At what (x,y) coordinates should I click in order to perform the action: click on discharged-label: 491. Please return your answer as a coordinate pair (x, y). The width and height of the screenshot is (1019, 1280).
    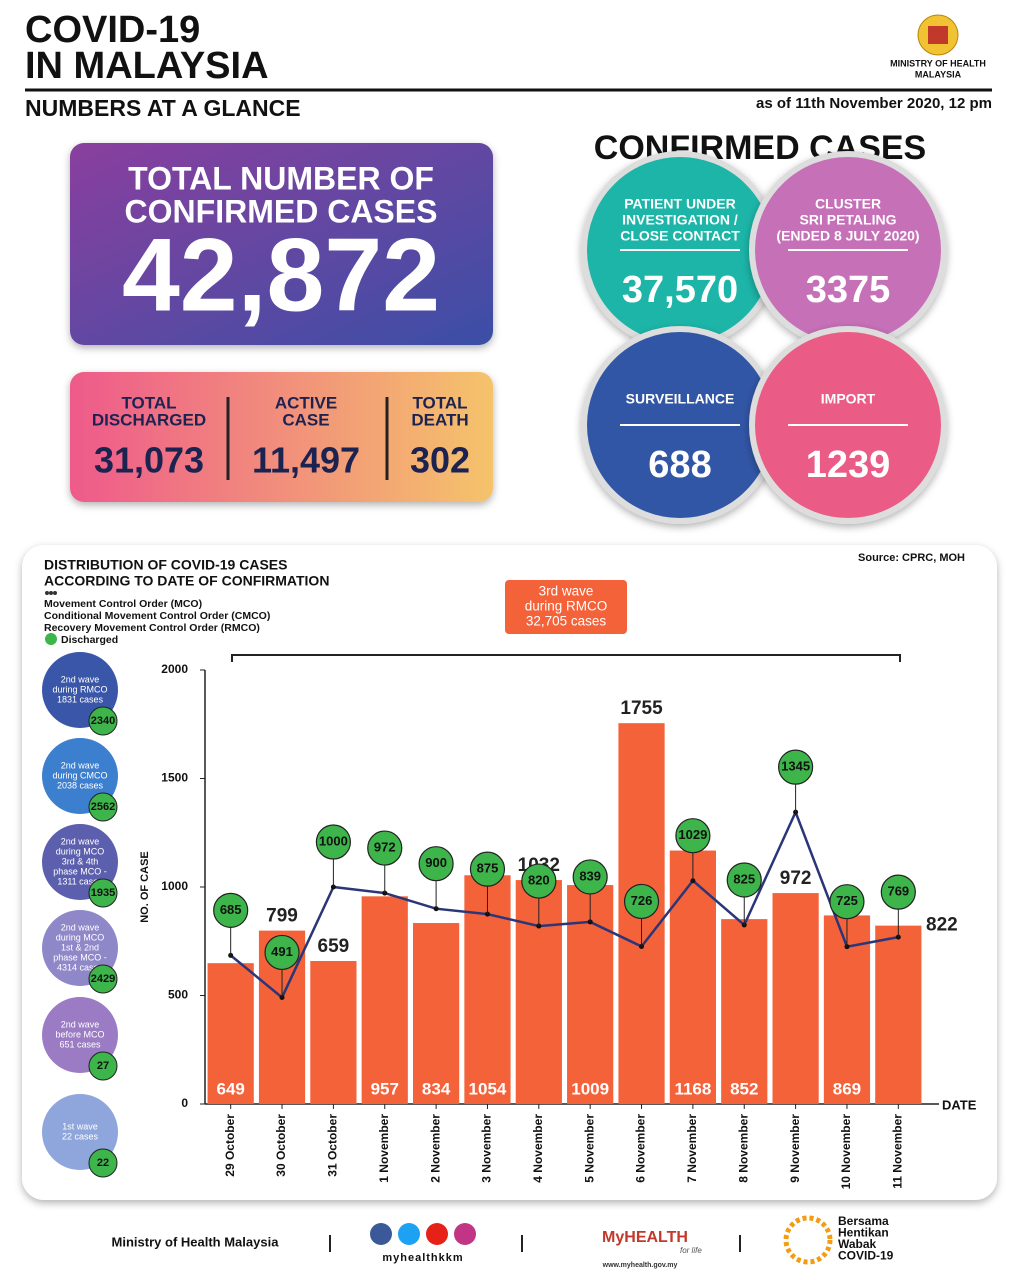
    Looking at the image, I should click on (282, 951).